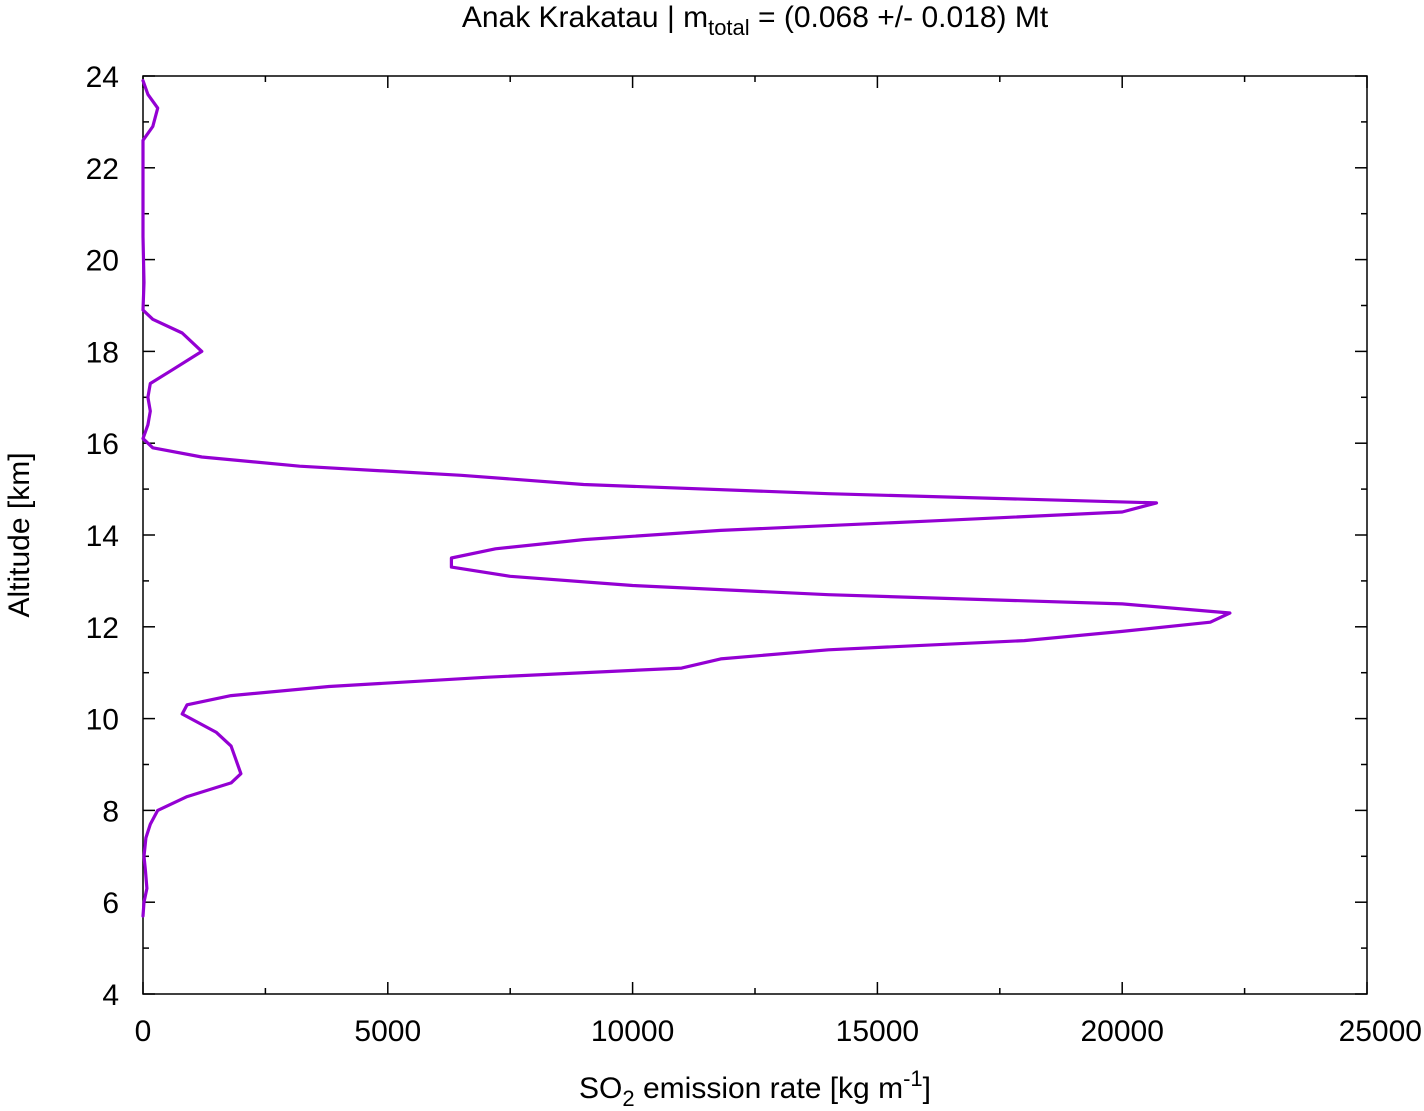 The width and height of the screenshot is (1424, 1111). I want to click on x-tick-label: 10000, so click(632, 1031).